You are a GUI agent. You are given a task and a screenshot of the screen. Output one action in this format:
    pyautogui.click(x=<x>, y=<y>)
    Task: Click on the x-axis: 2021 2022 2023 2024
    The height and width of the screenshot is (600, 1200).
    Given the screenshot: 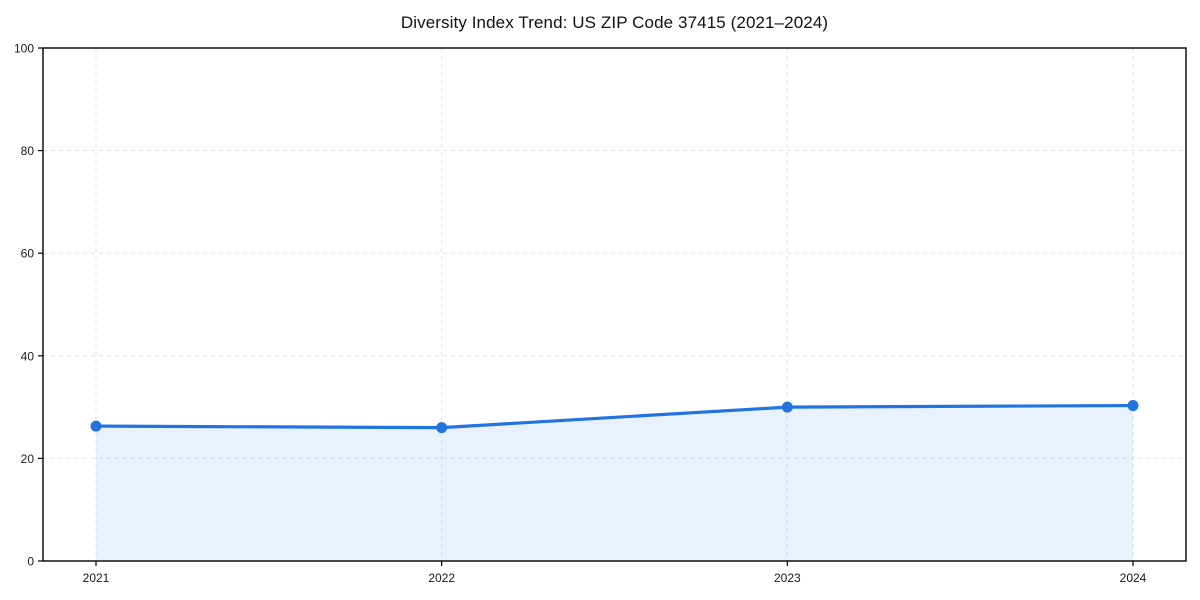 What is the action you would take?
    pyautogui.click(x=615, y=573)
    